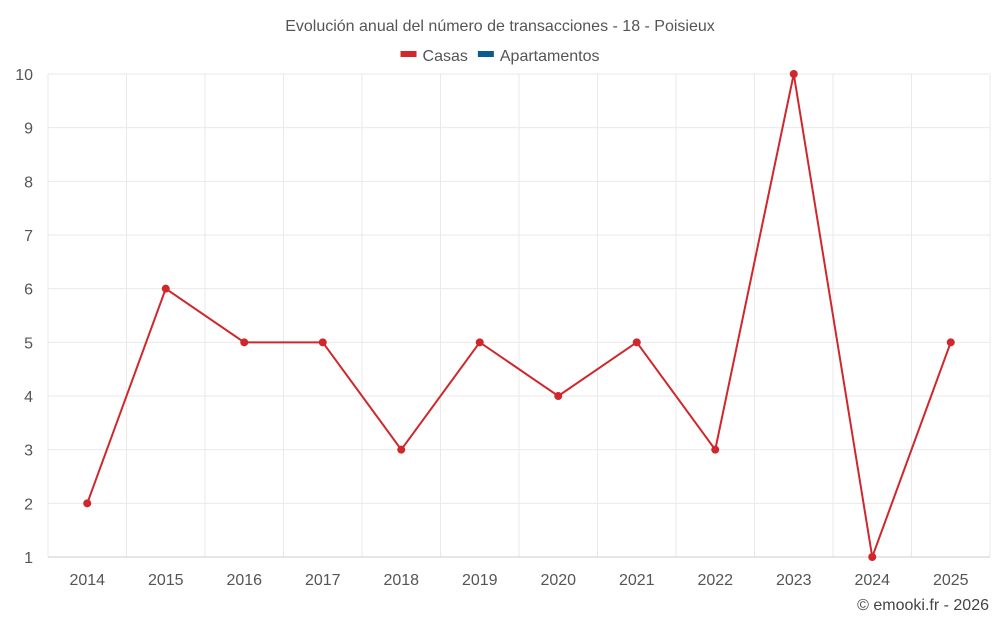 This screenshot has height=625, width=1000. Describe the element at coordinates (28, 558) in the screenshot. I see `y-tick-label: 1` at that location.